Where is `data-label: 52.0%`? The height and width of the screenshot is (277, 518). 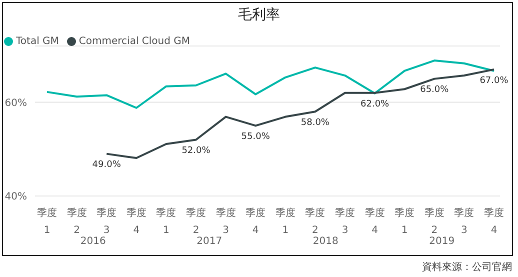 data-label: 52.0% is located at coordinates (196, 151).